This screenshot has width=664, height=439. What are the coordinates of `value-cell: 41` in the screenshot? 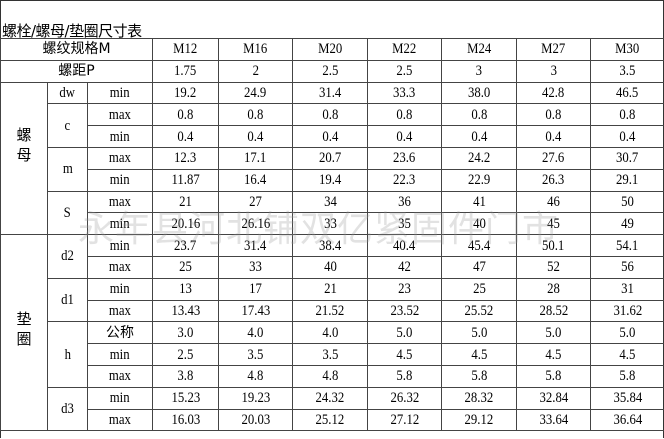 It's located at (479, 202).